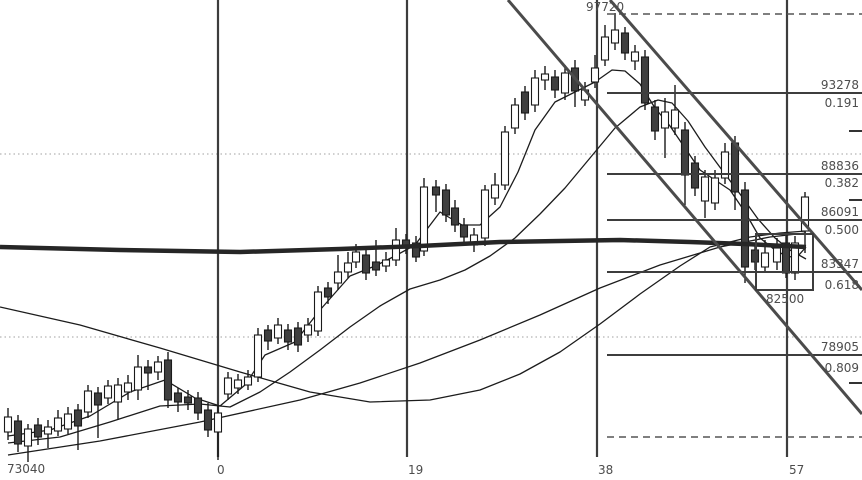 The image size is (862, 480). Describe the element at coordinates (839, 85) in the screenshot. I see `fib-price-label: 93278` at that location.